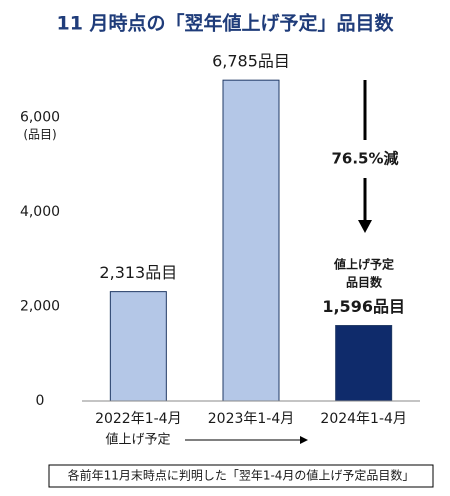 This screenshot has height=496, width=450. I want to click on y-tick-label: 2,000, so click(40, 306).